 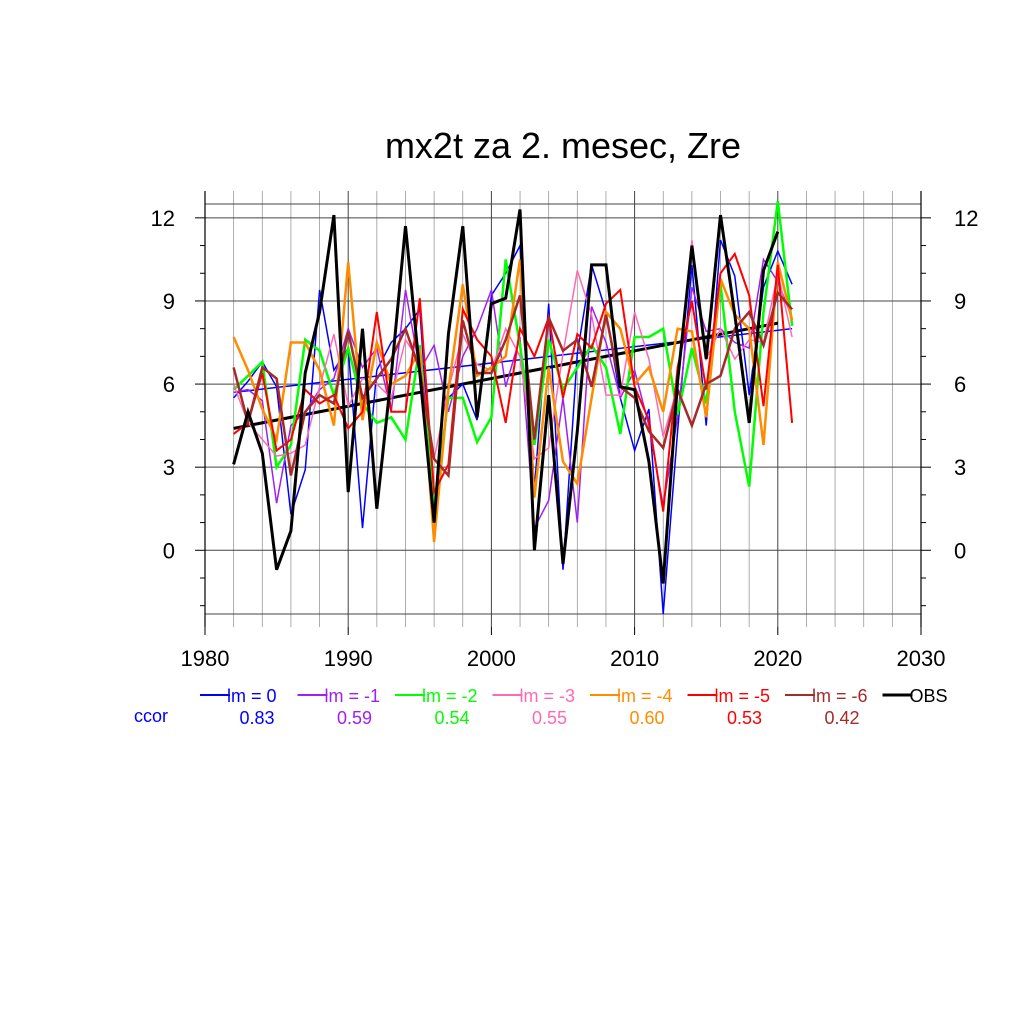 I want to click on x-tick-label: 1990, so click(x=348, y=658).